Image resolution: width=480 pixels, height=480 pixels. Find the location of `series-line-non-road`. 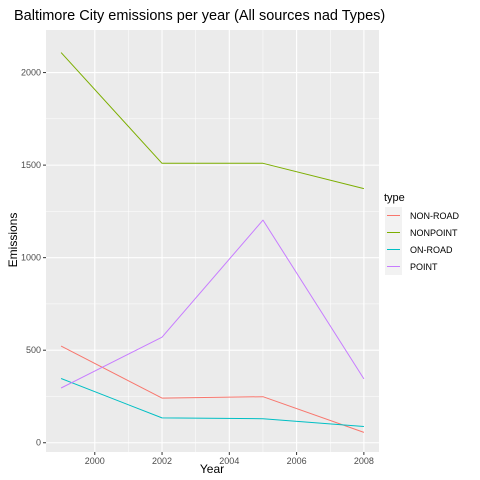

series-line-non-road is located at coordinates (212, 389).